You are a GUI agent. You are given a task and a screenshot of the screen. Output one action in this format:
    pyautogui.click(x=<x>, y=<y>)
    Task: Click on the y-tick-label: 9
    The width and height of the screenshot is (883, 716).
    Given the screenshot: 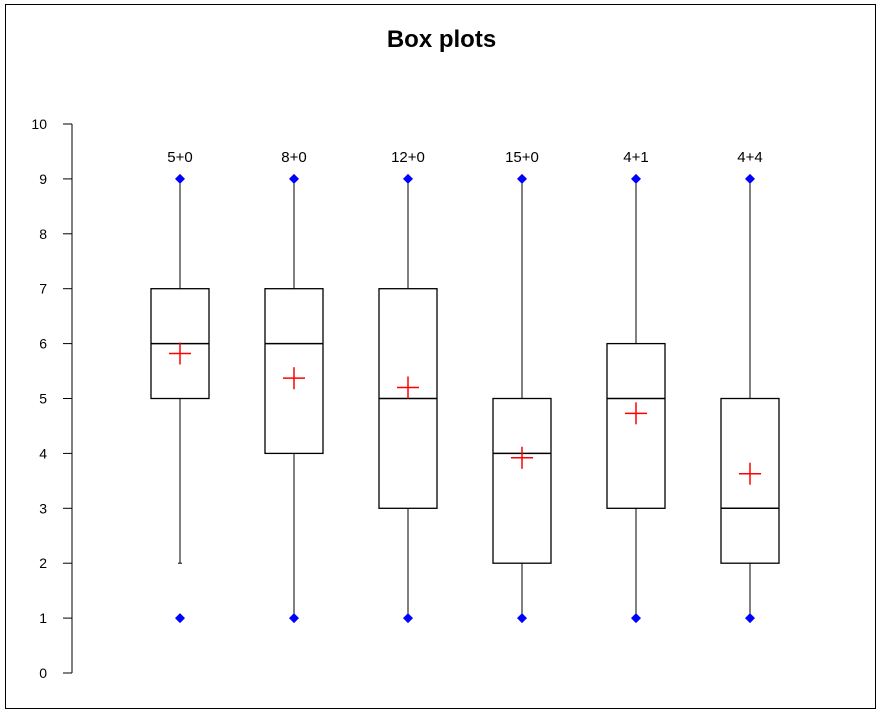 What is the action you would take?
    pyautogui.click(x=43, y=179)
    